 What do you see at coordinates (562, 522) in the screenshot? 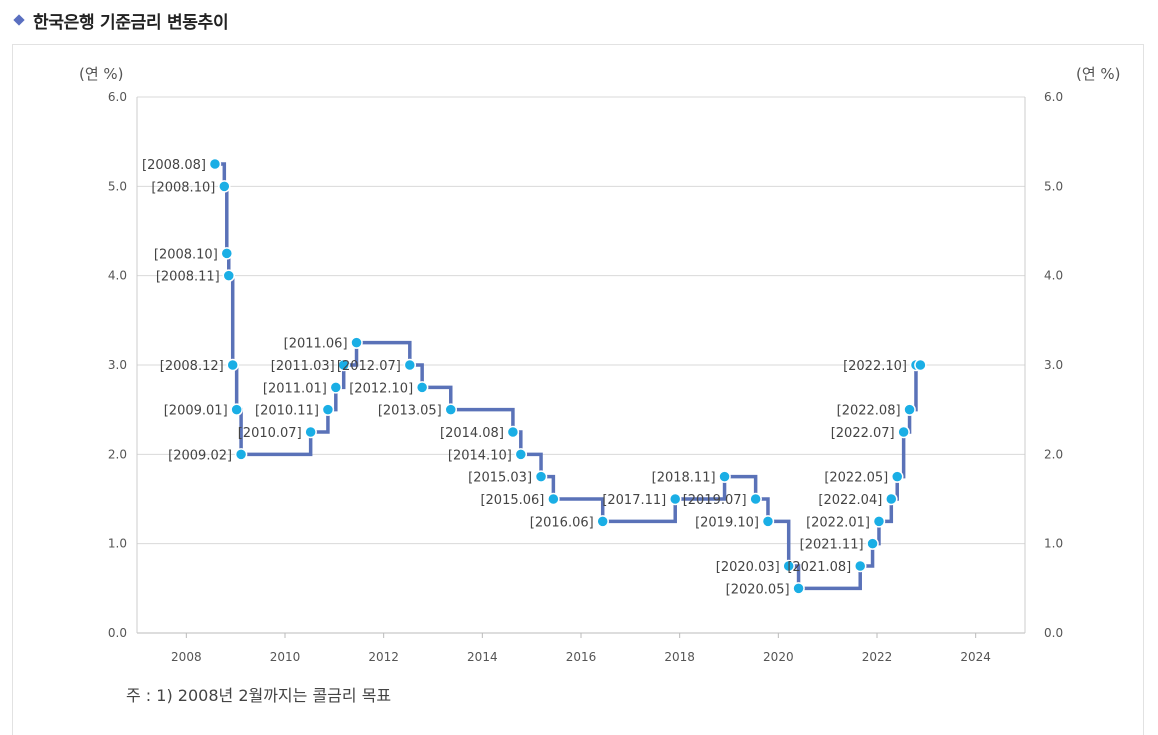
I see `data-point-label: [2016.06]` at bounding box center [562, 522].